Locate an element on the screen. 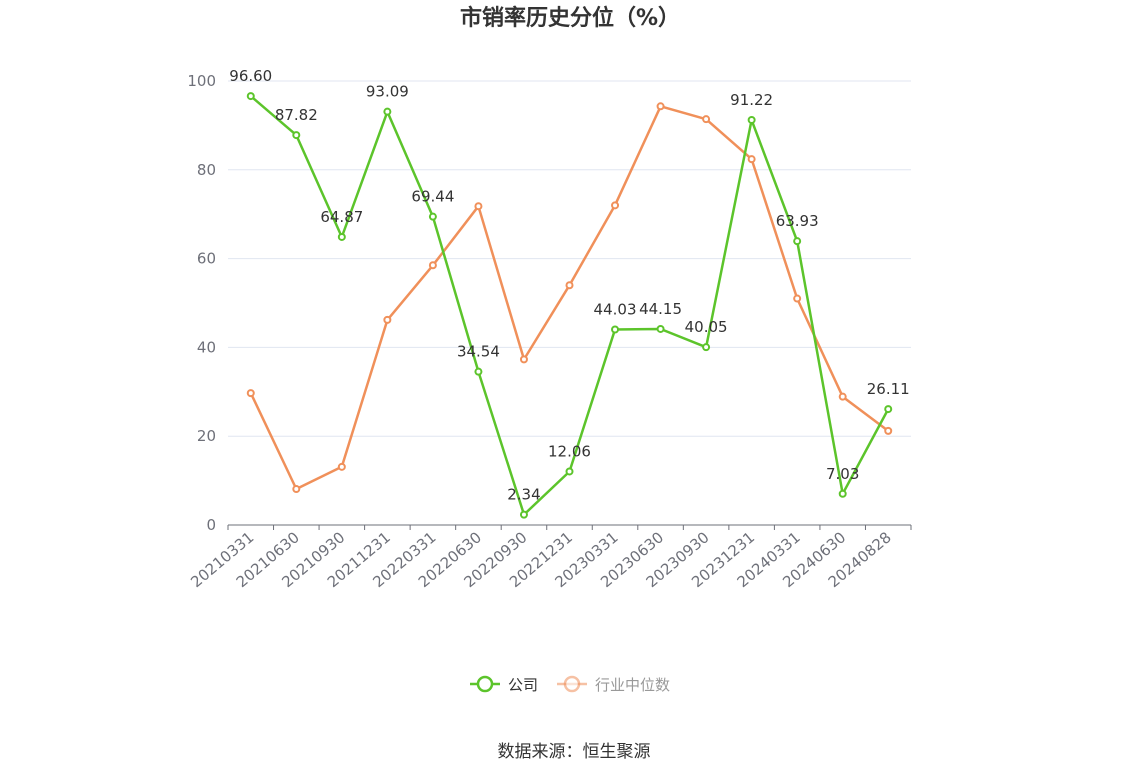 This screenshot has height=776, width=1147. data-label: 40.05 is located at coordinates (706, 327).